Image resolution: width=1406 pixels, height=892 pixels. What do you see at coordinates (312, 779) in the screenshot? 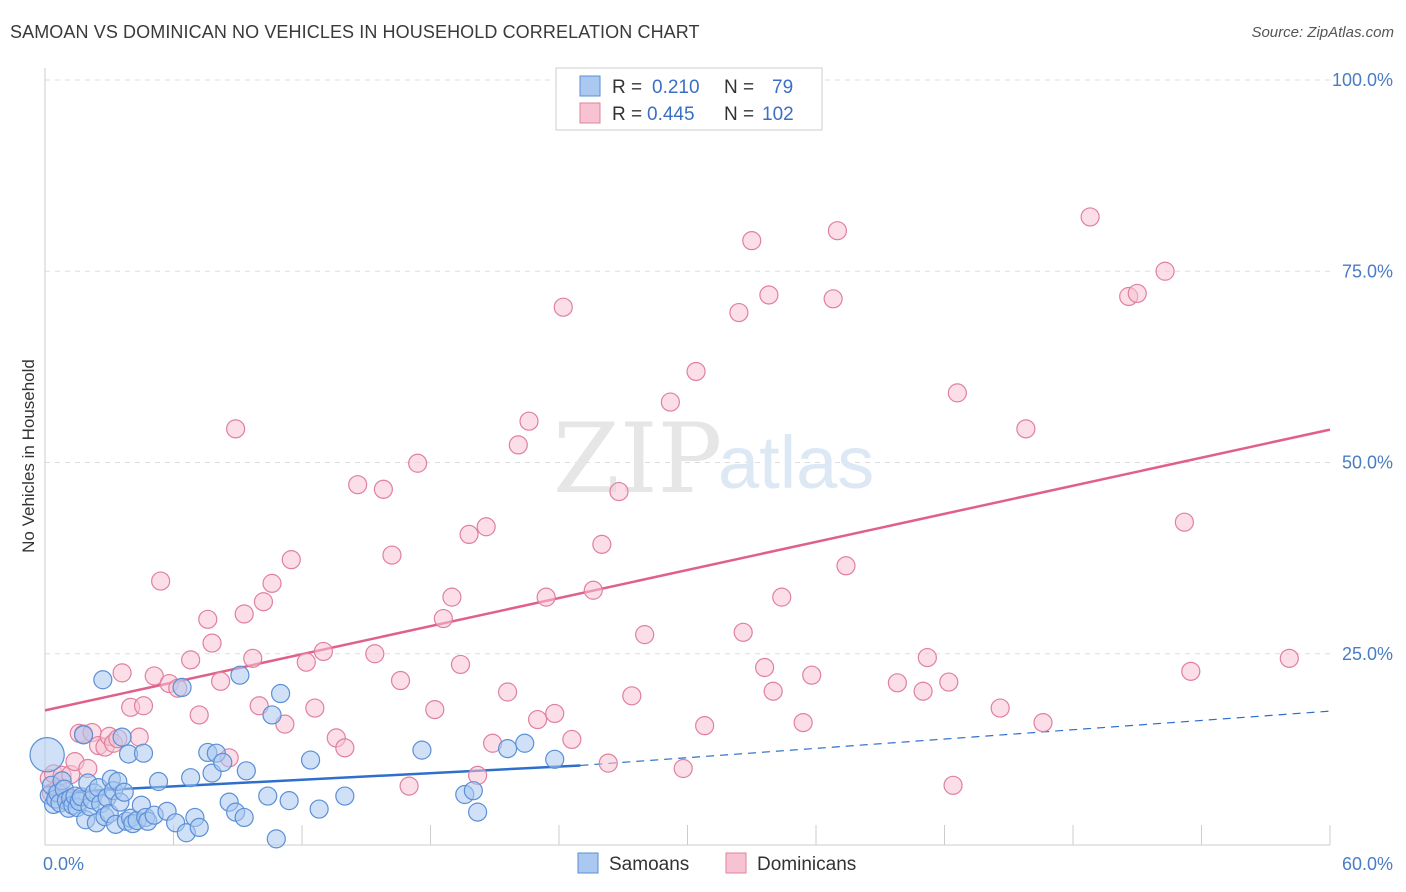
I see `samoan-trend-line` at bounding box center [312, 779].